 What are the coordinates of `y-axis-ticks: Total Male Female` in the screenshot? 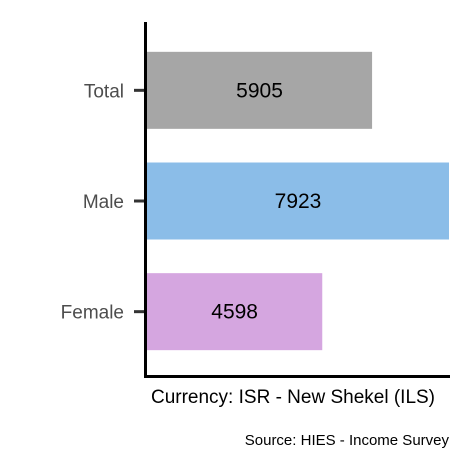 It's located at (103, 202).